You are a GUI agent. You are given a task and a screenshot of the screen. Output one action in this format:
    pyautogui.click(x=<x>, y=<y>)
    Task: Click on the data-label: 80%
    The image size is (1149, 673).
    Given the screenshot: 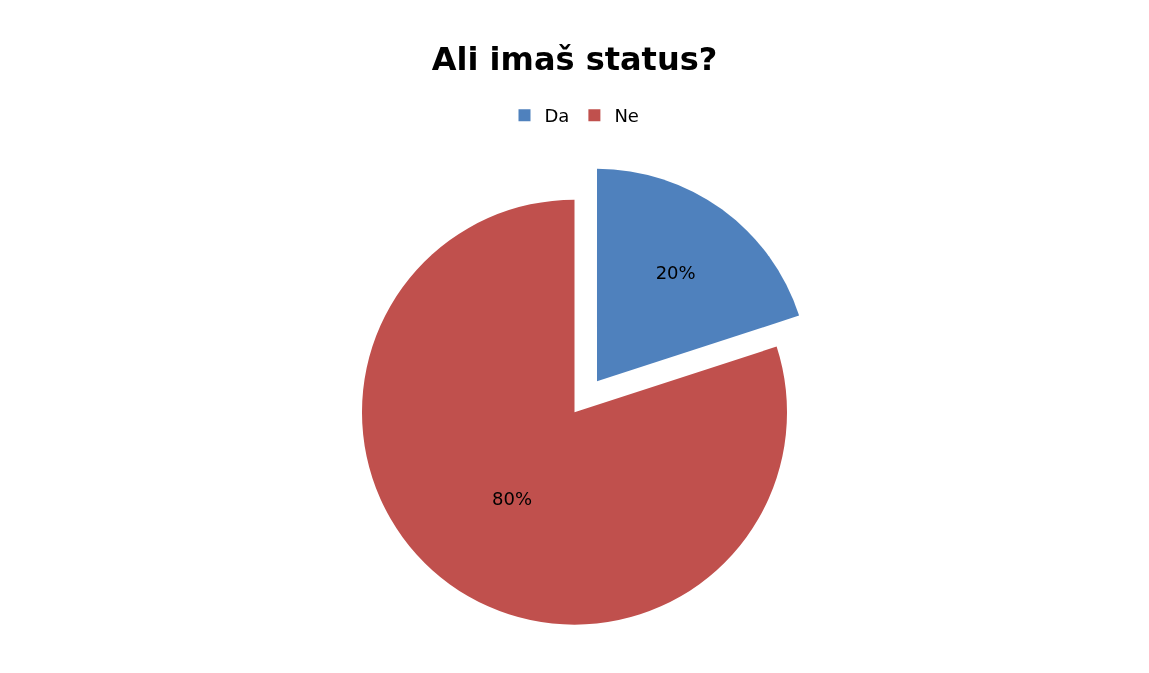 What is the action you would take?
    pyautogui.click(x=512, y=498)
    